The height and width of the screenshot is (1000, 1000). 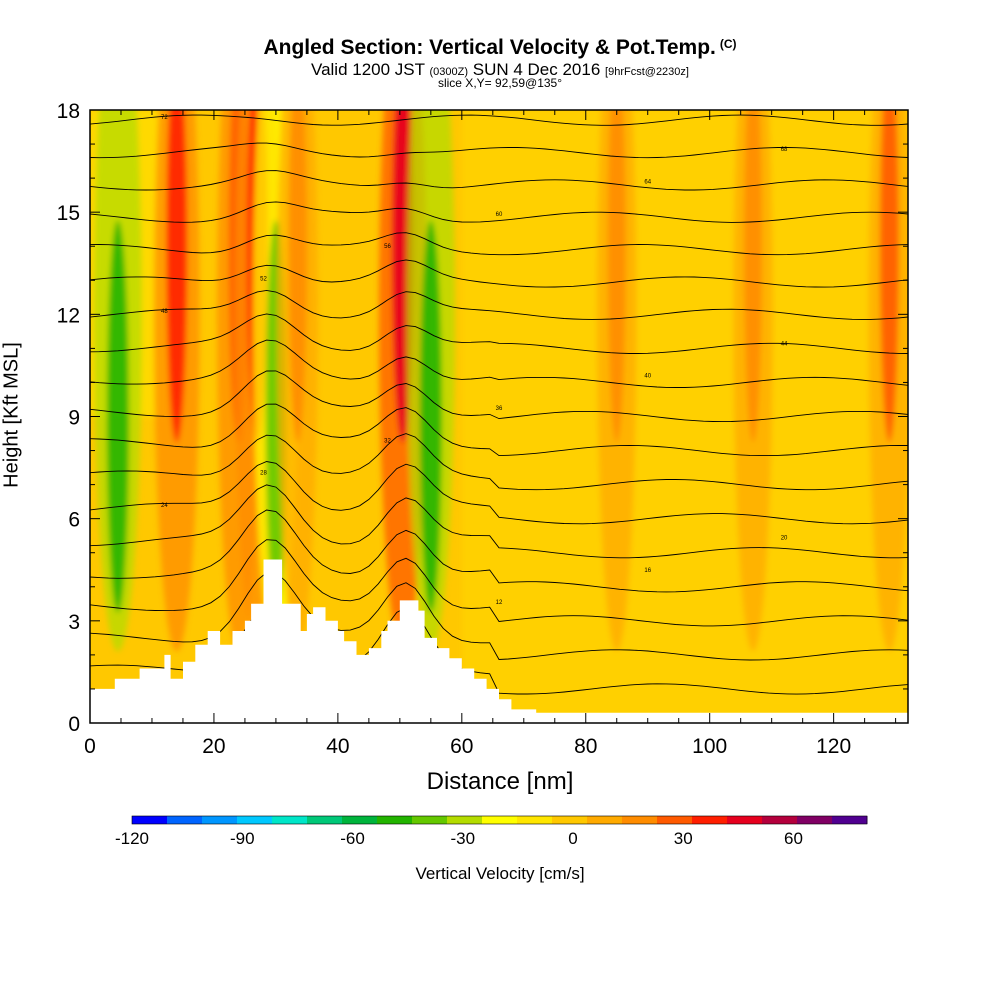 I want to click on x-tick-label: 20, so click(x=213, y=746).